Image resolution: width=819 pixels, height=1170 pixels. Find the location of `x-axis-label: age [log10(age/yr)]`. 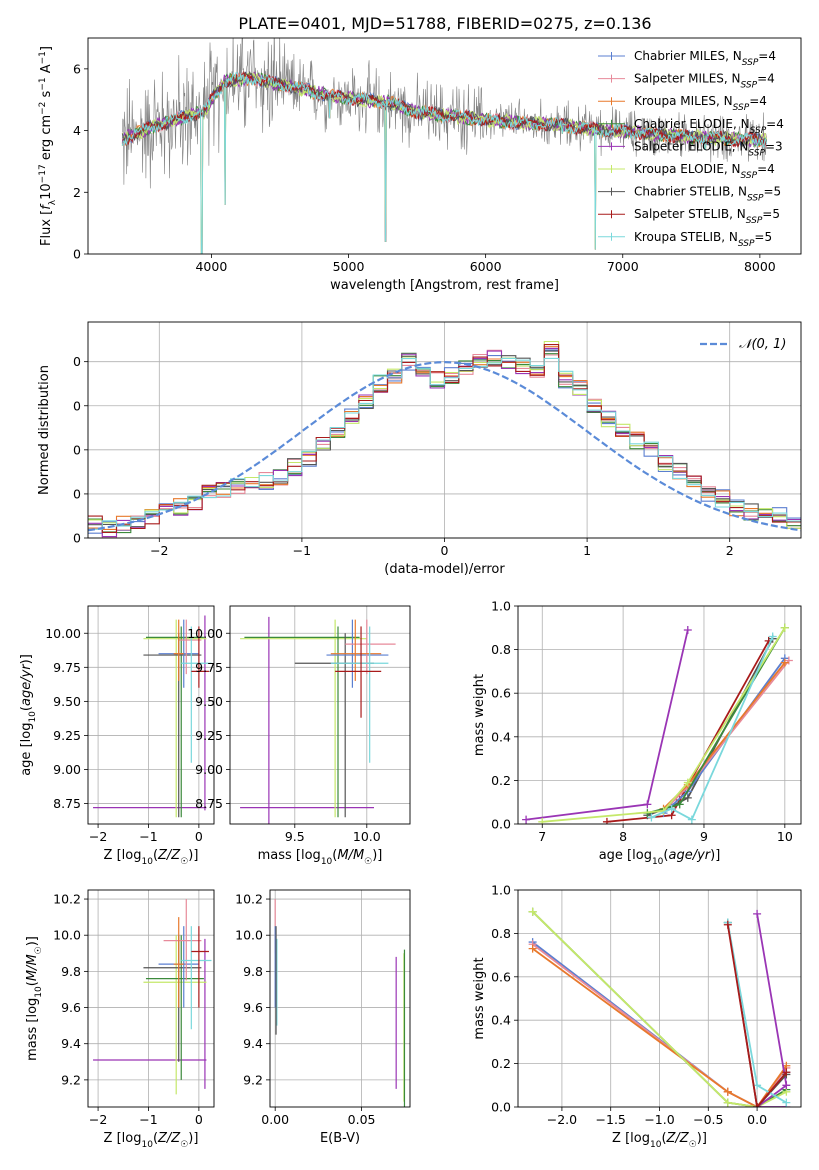

x-axis-label: age [log10(age/yr)] is located at coordinates (660, 857).